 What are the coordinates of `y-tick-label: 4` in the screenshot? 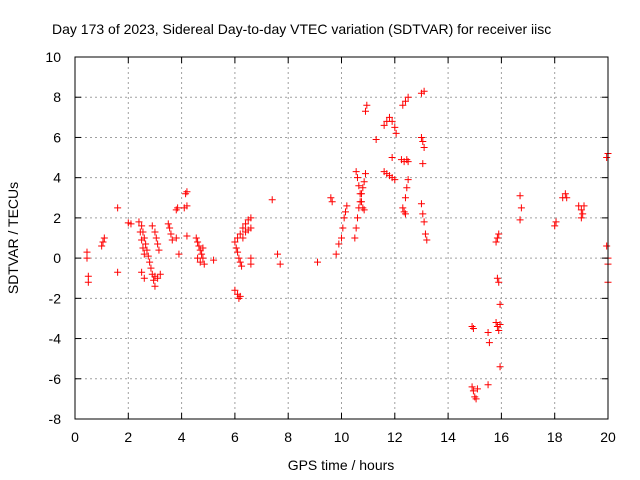 It's located at (57, 178).